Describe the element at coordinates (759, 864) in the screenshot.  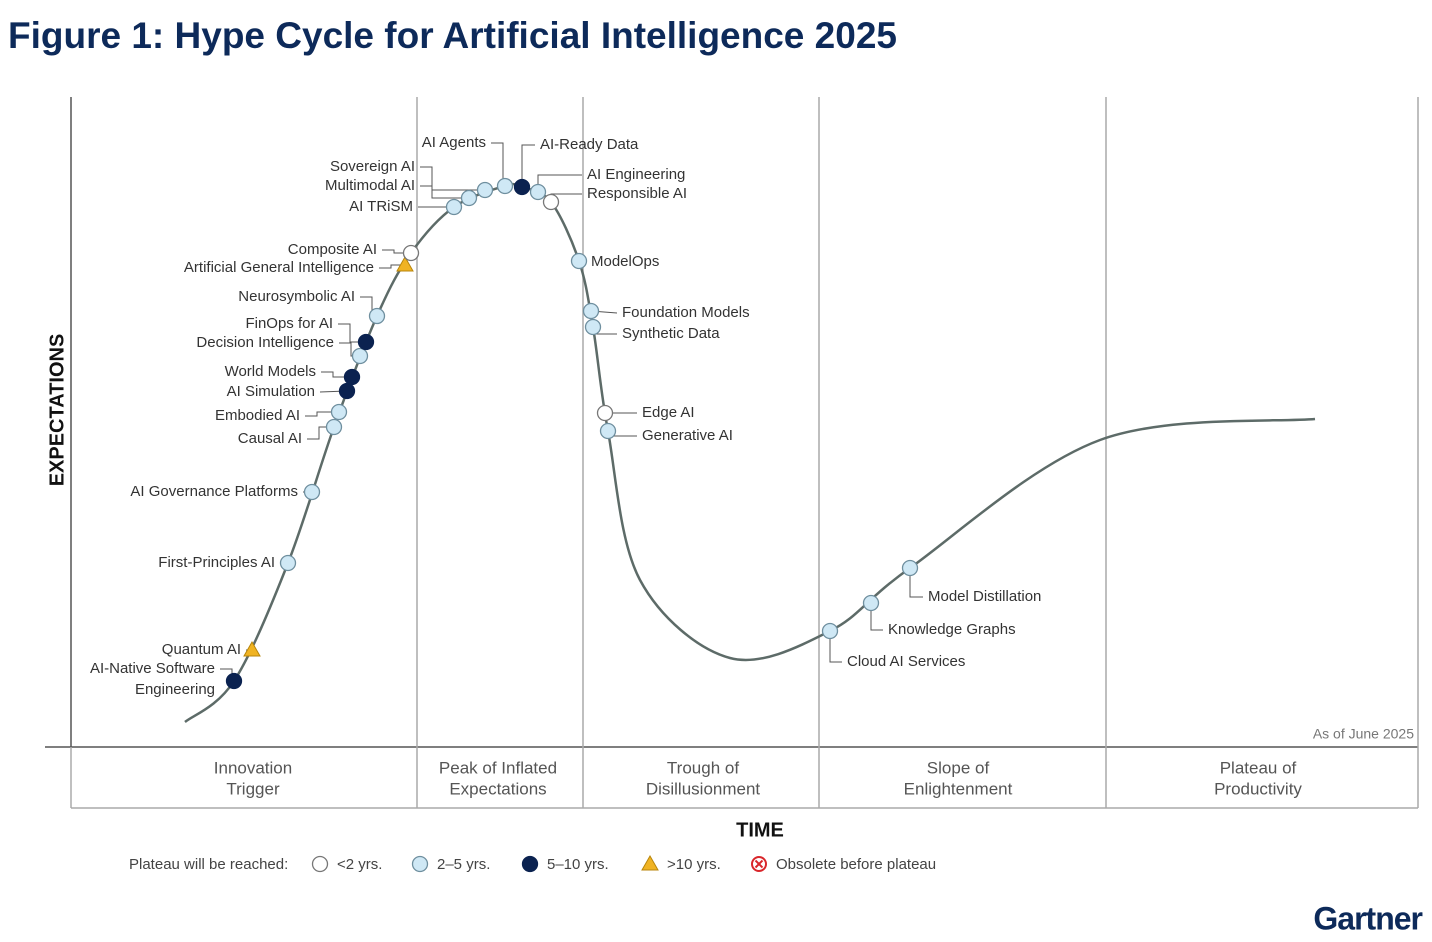
I see `legend-marker-cross` at that location.